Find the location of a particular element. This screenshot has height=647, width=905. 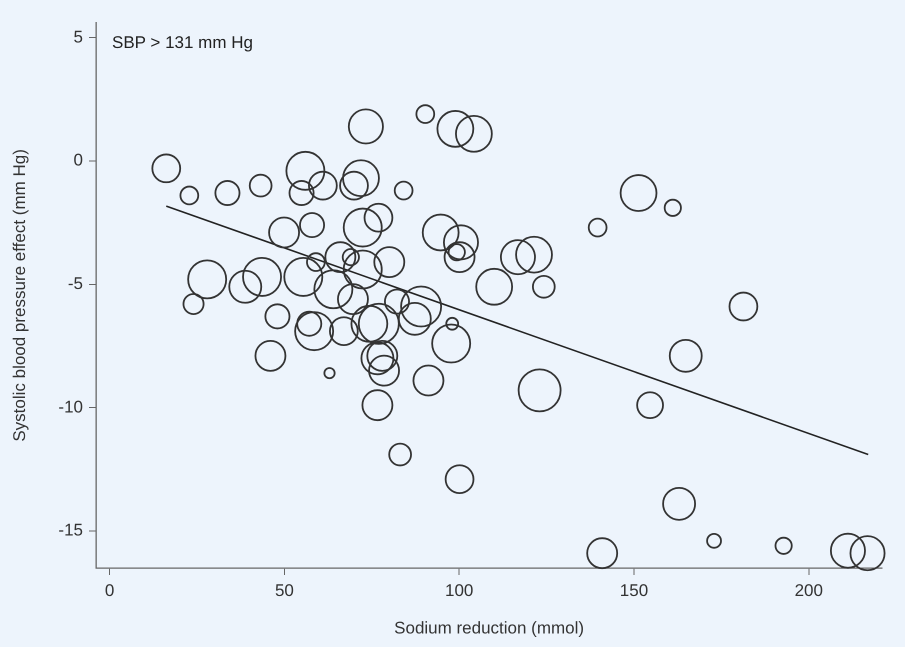

x-tick-label: 200 is located at coordinates (808, 590).